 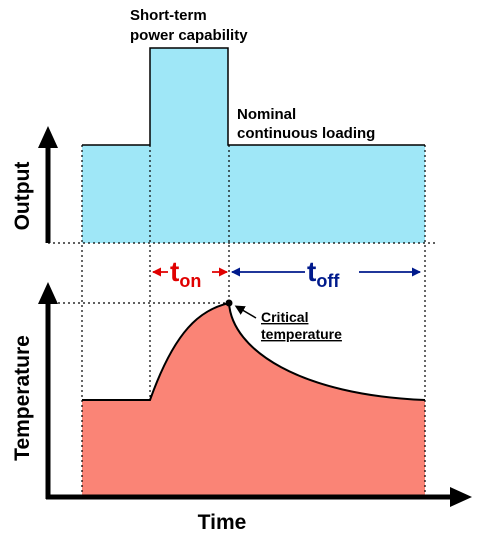 What do you see at coordinates (222, 522) in the screenshot?
I see `time-axis-label: Time` at bounding box center [222, 522].